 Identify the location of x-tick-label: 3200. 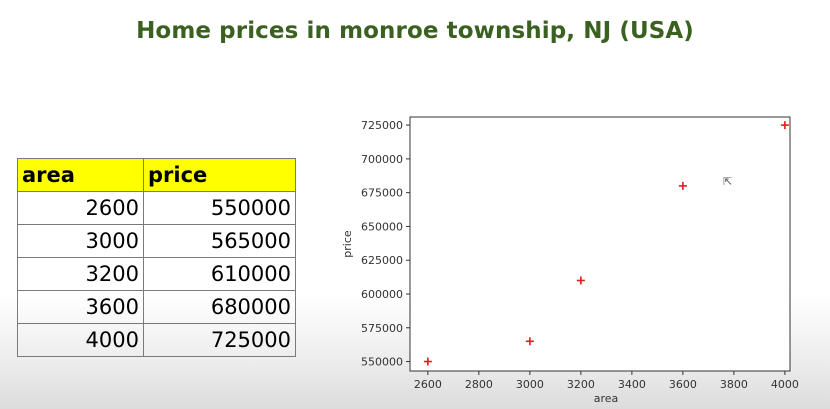
(581, 384).